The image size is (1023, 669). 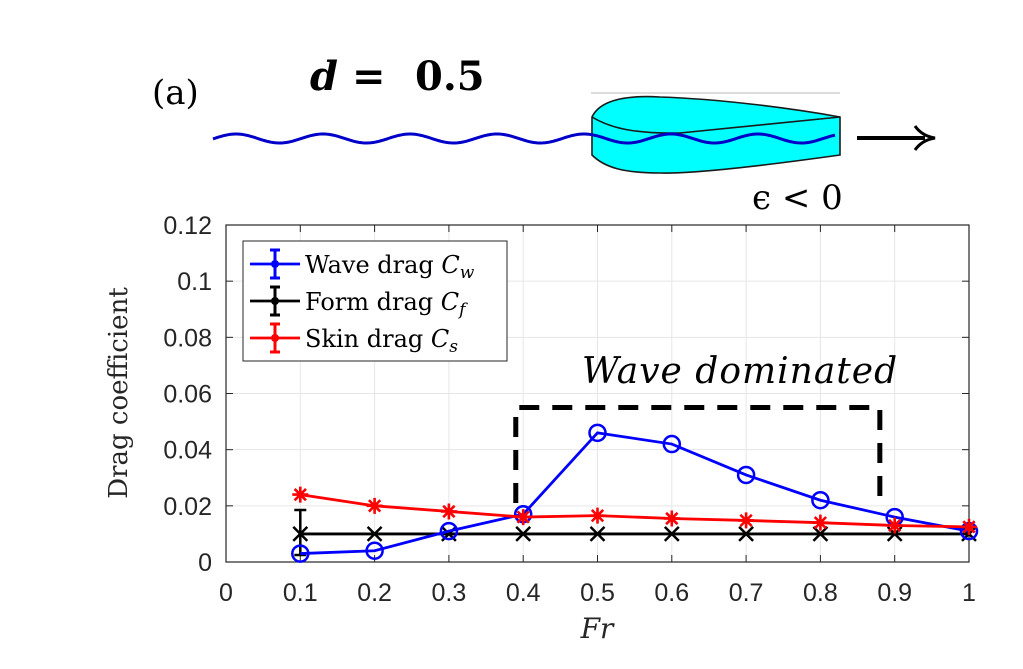 I want to click on wave-dominated-label: Wave dominated, so click(x=740, y=371).